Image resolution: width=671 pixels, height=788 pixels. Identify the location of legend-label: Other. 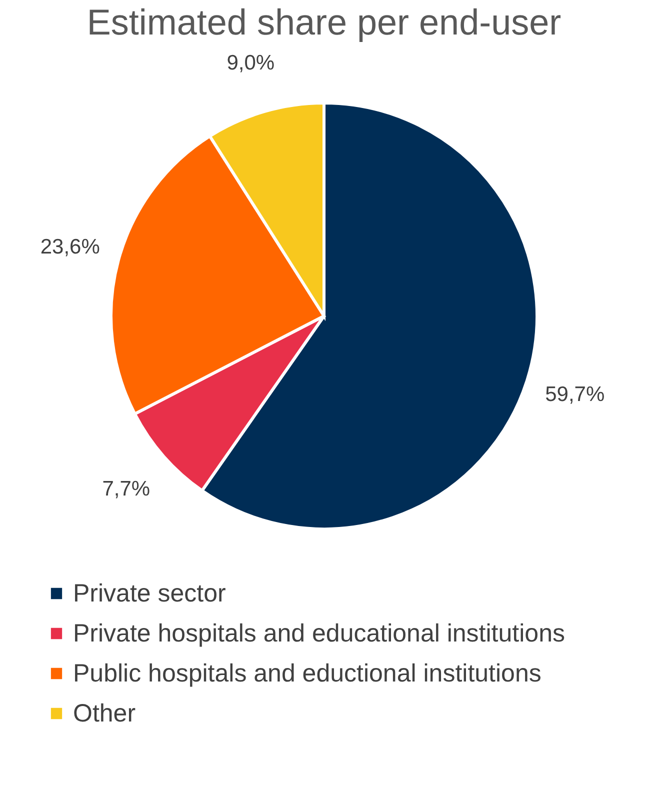
(104, 714).